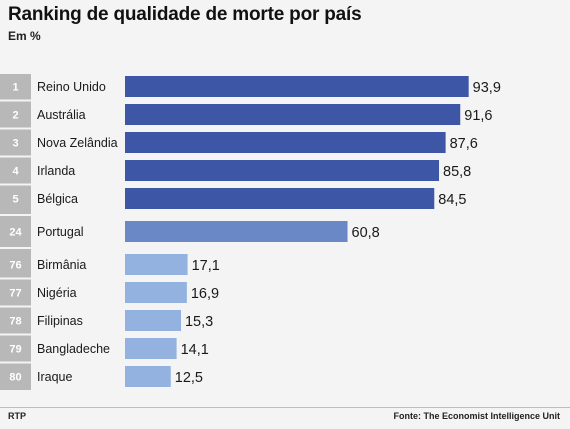 This screenshot has height=429, width=570. What do you see at coordinates (206, 266) in the screenshot?
I see `value-label: 17,1` at bounding box center [206, 266].